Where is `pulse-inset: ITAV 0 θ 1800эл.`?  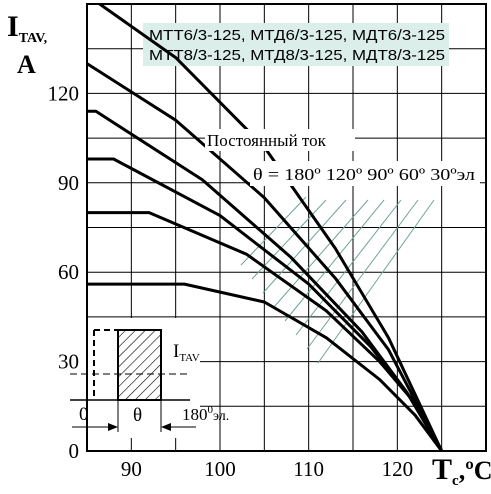 pulse-inset: ITAV 0 θ 1800эл. is located at coordinates (146, 378).